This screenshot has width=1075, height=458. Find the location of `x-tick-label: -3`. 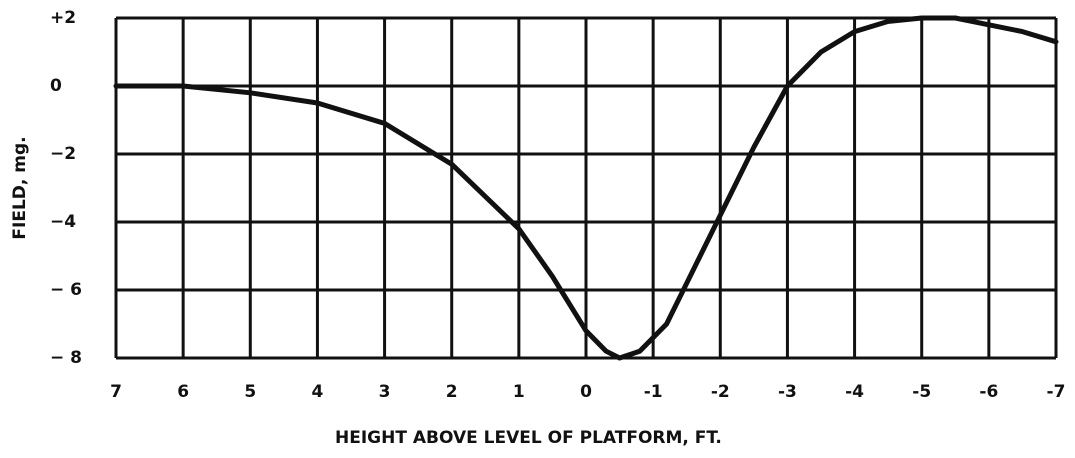

x-tick-label: -3 is located at coordinates (787, 392).